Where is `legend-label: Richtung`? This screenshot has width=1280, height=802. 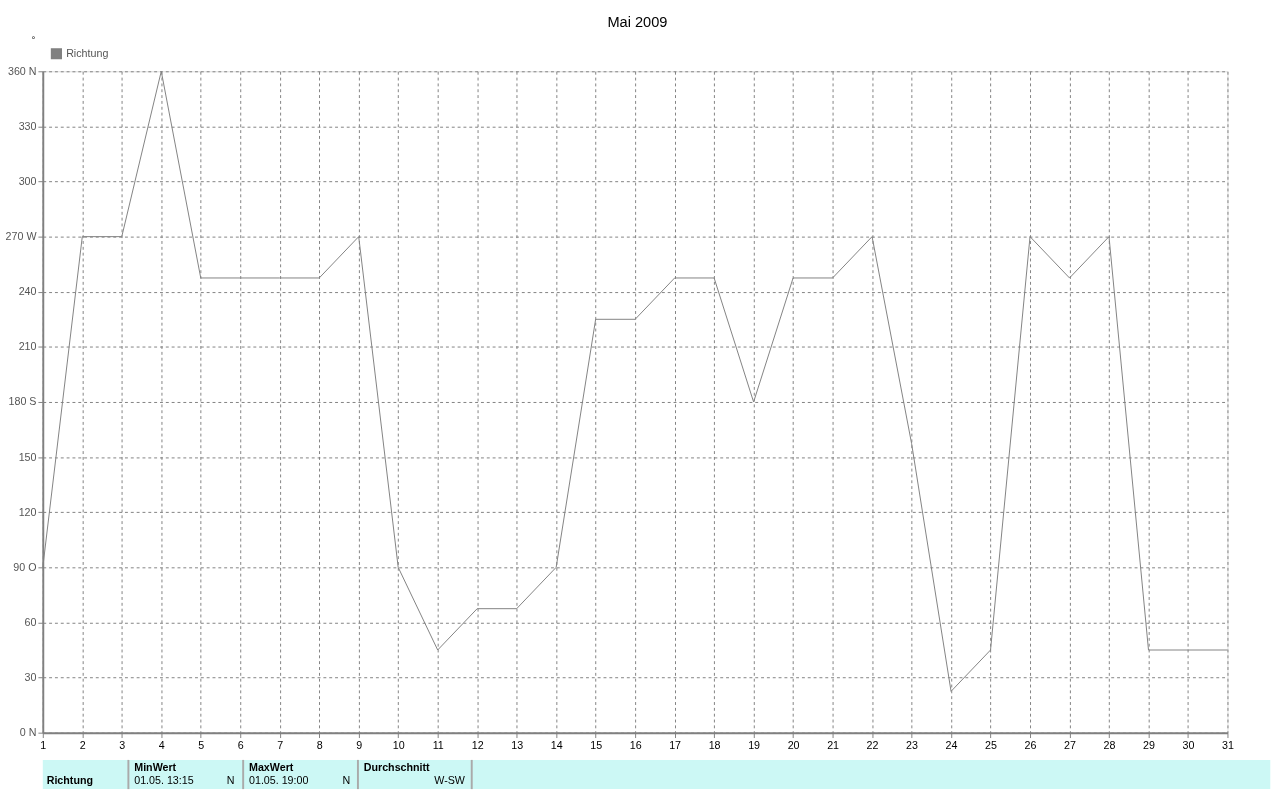
legend-label: Richtung is located at coordinates (87, 52).